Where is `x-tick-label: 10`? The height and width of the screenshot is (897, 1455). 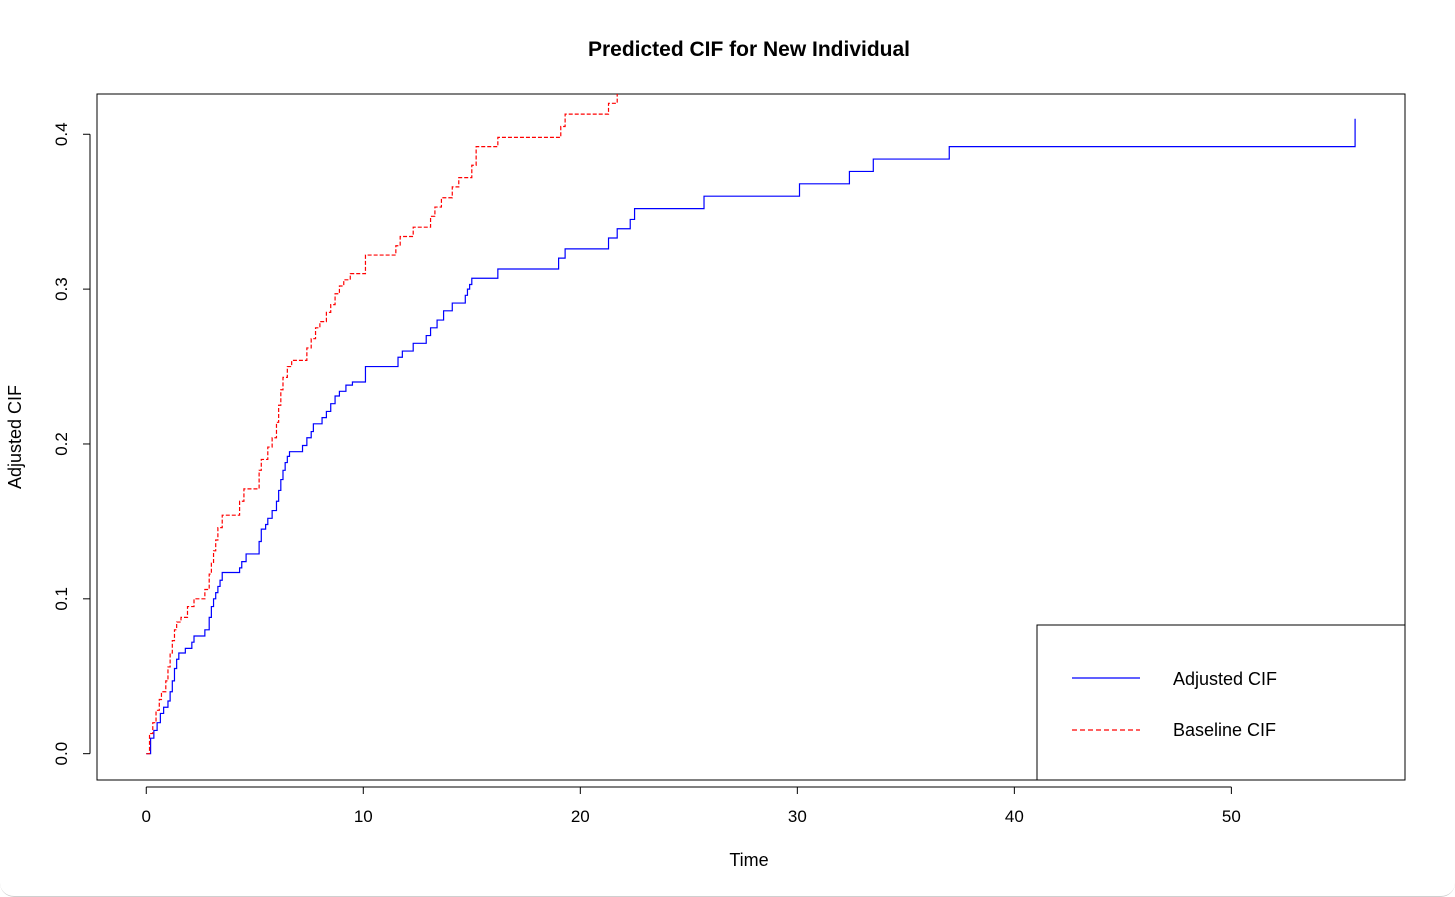 x-tick-label: 10 is located at coordinates (363, 816).